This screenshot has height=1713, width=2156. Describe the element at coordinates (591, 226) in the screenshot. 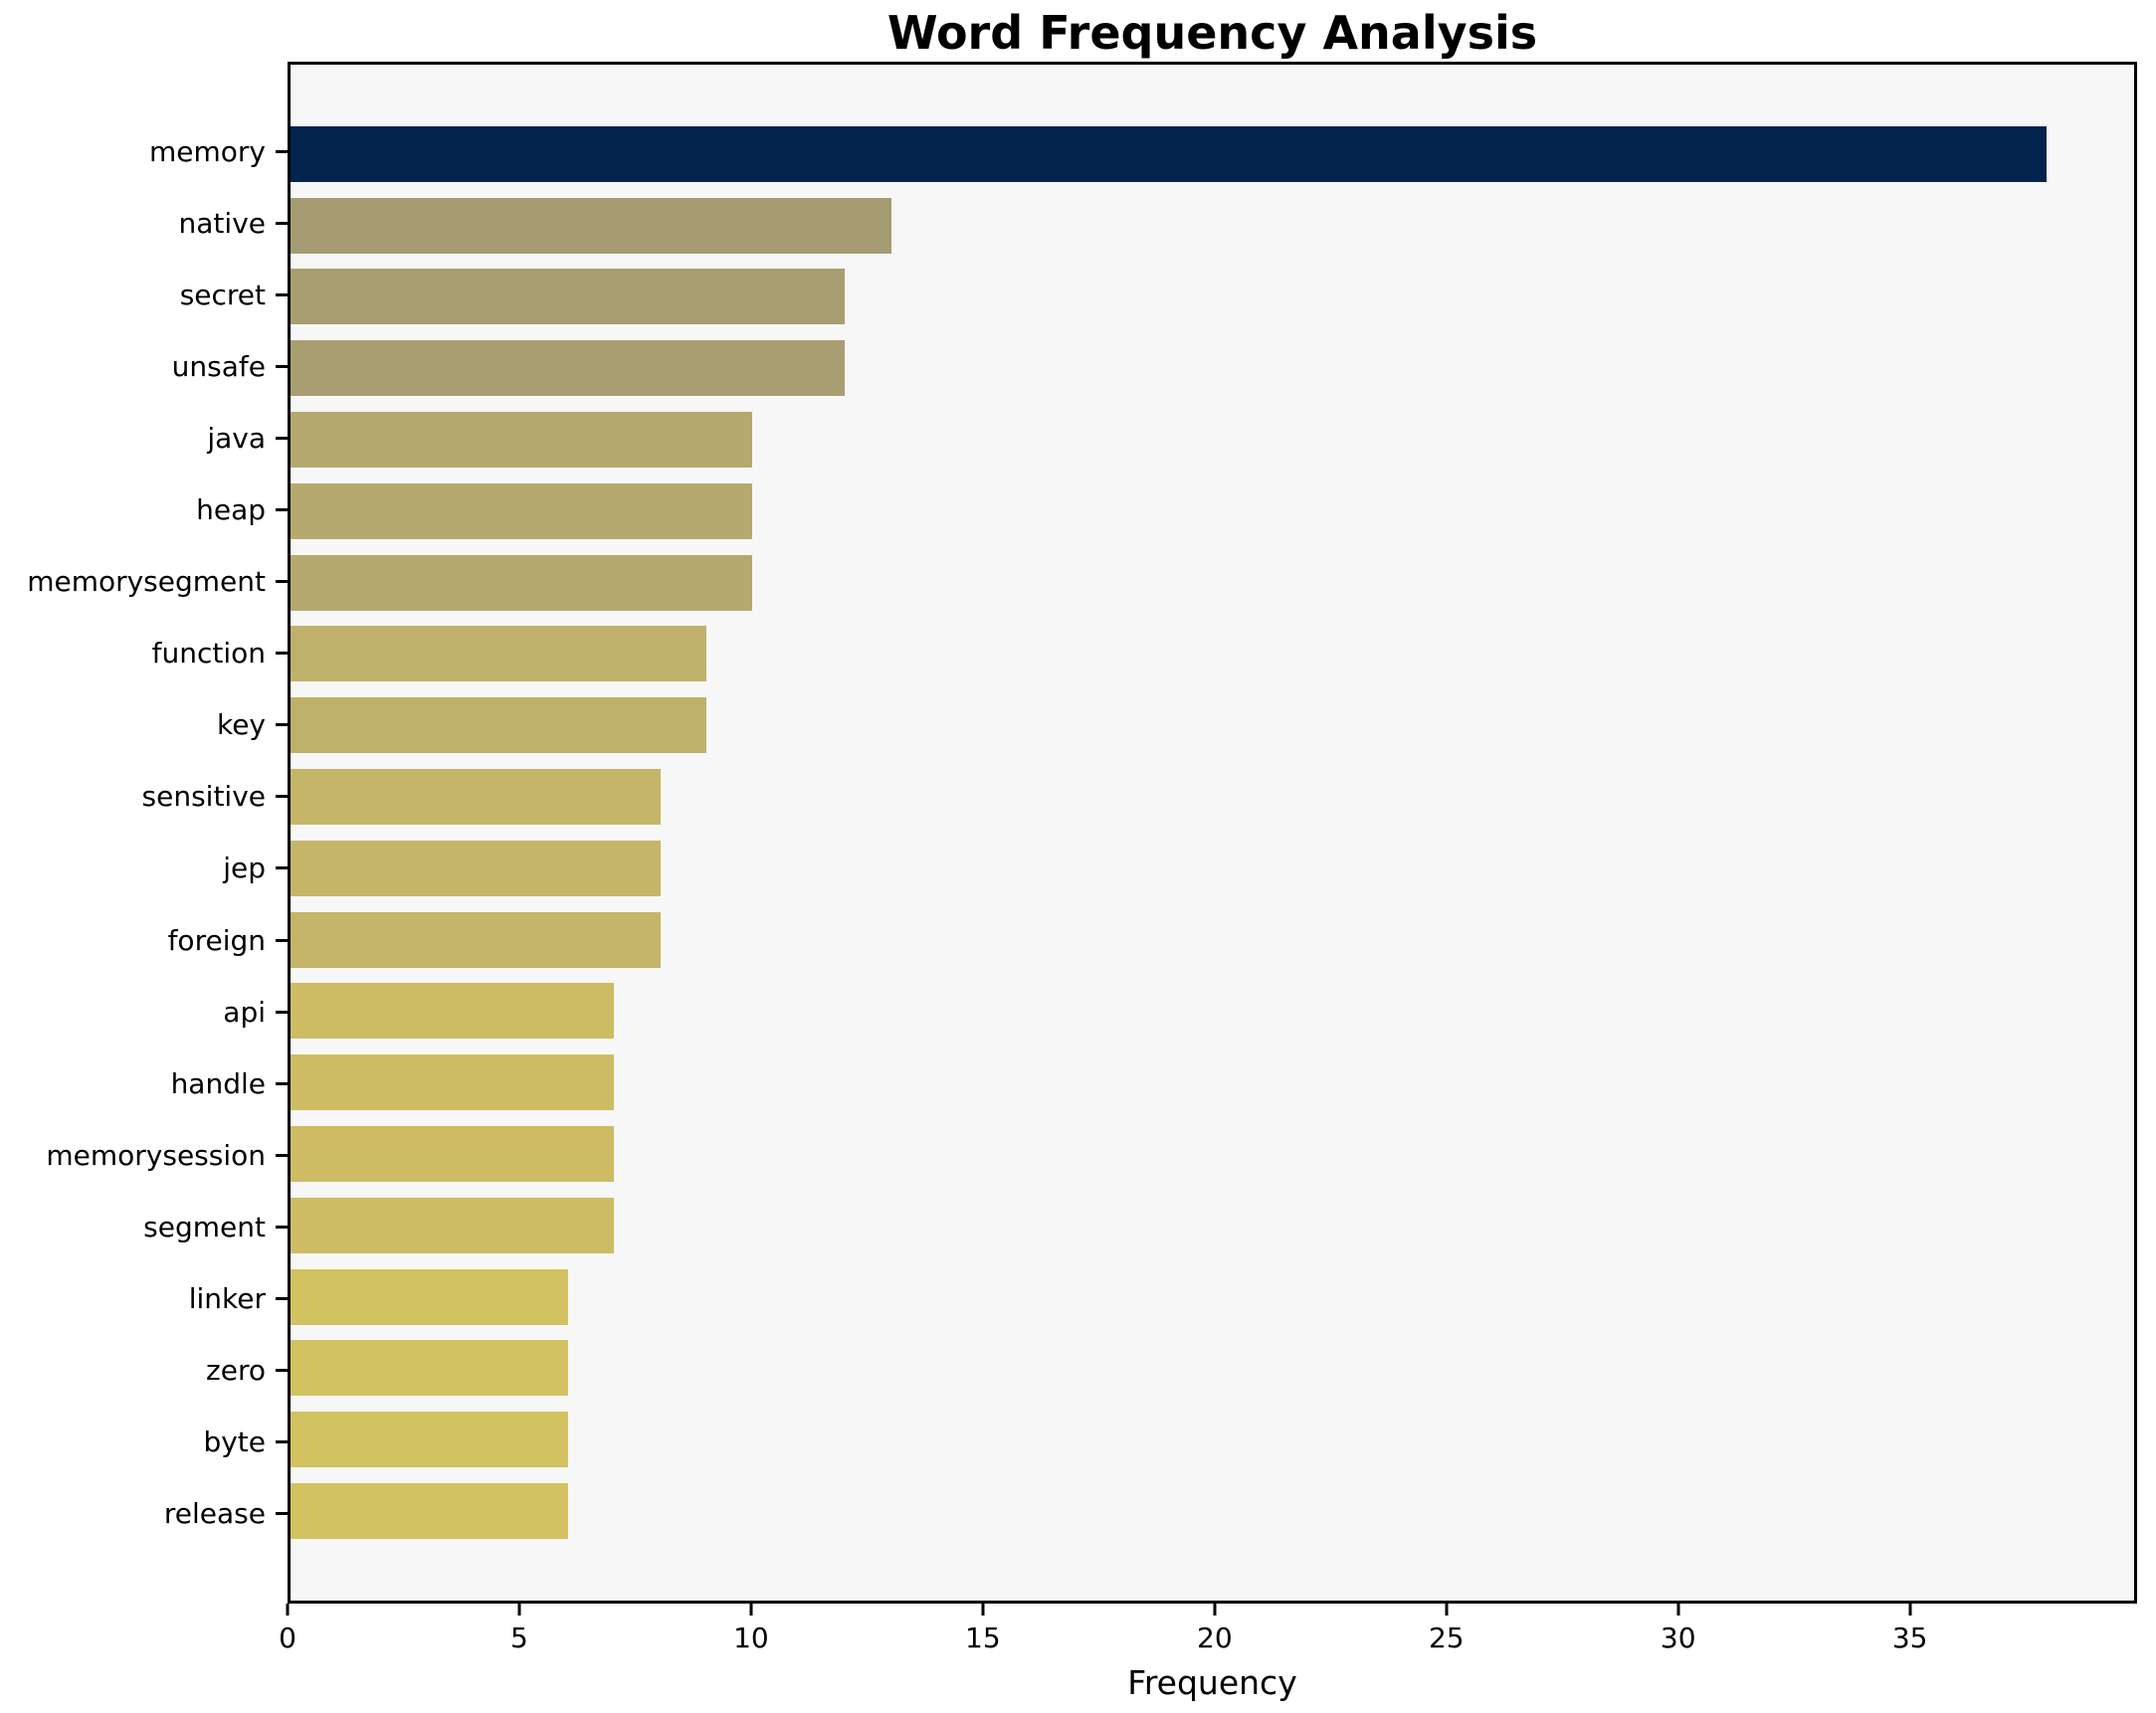

I see `bar-native` at that location.